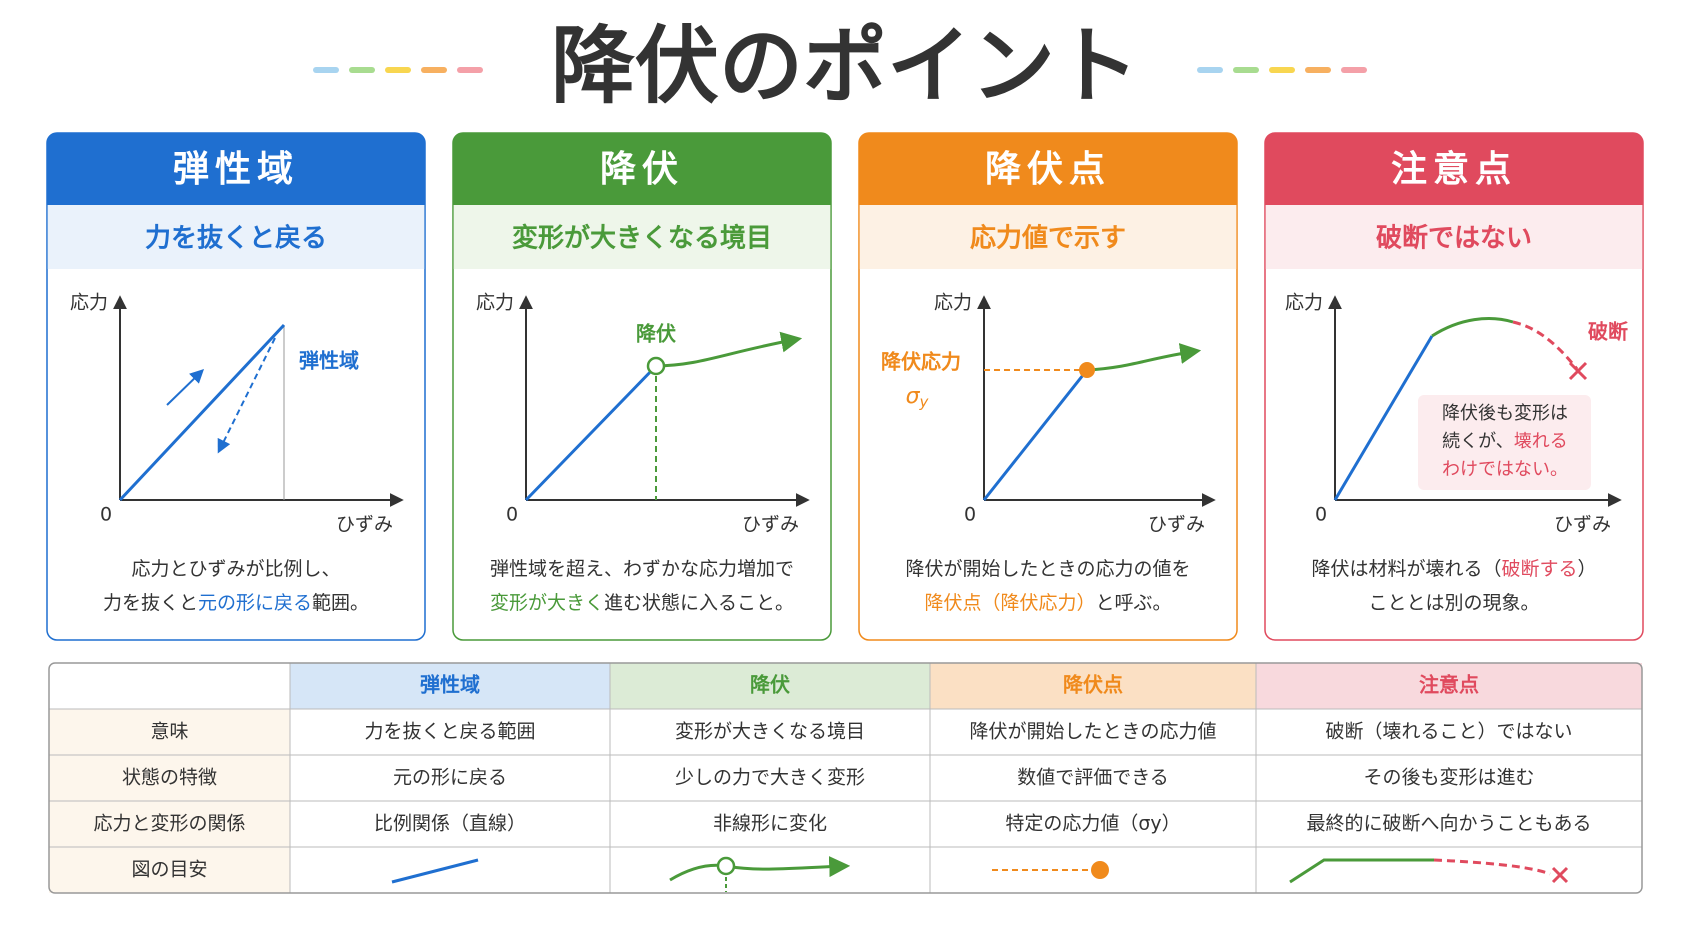 The image size is (1691, 930). Describe the element at coordinates (1492, 867) in the screenshot. I see `icon-fracture` at that location.